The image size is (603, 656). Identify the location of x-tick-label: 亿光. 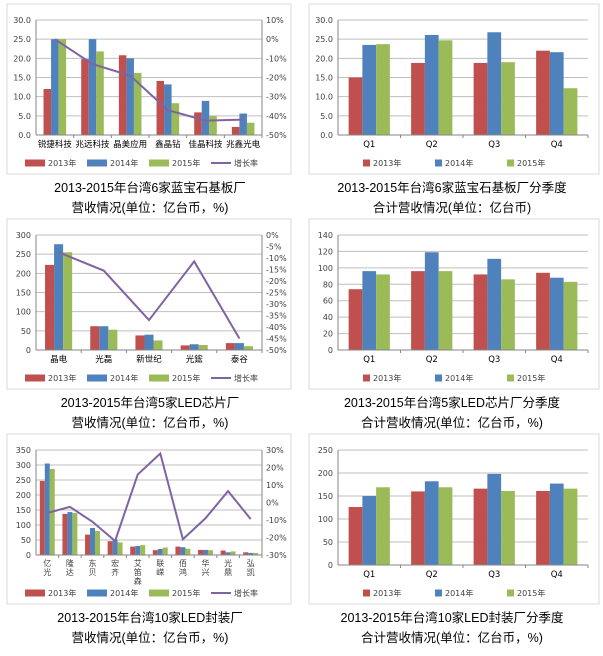
(47, 567).